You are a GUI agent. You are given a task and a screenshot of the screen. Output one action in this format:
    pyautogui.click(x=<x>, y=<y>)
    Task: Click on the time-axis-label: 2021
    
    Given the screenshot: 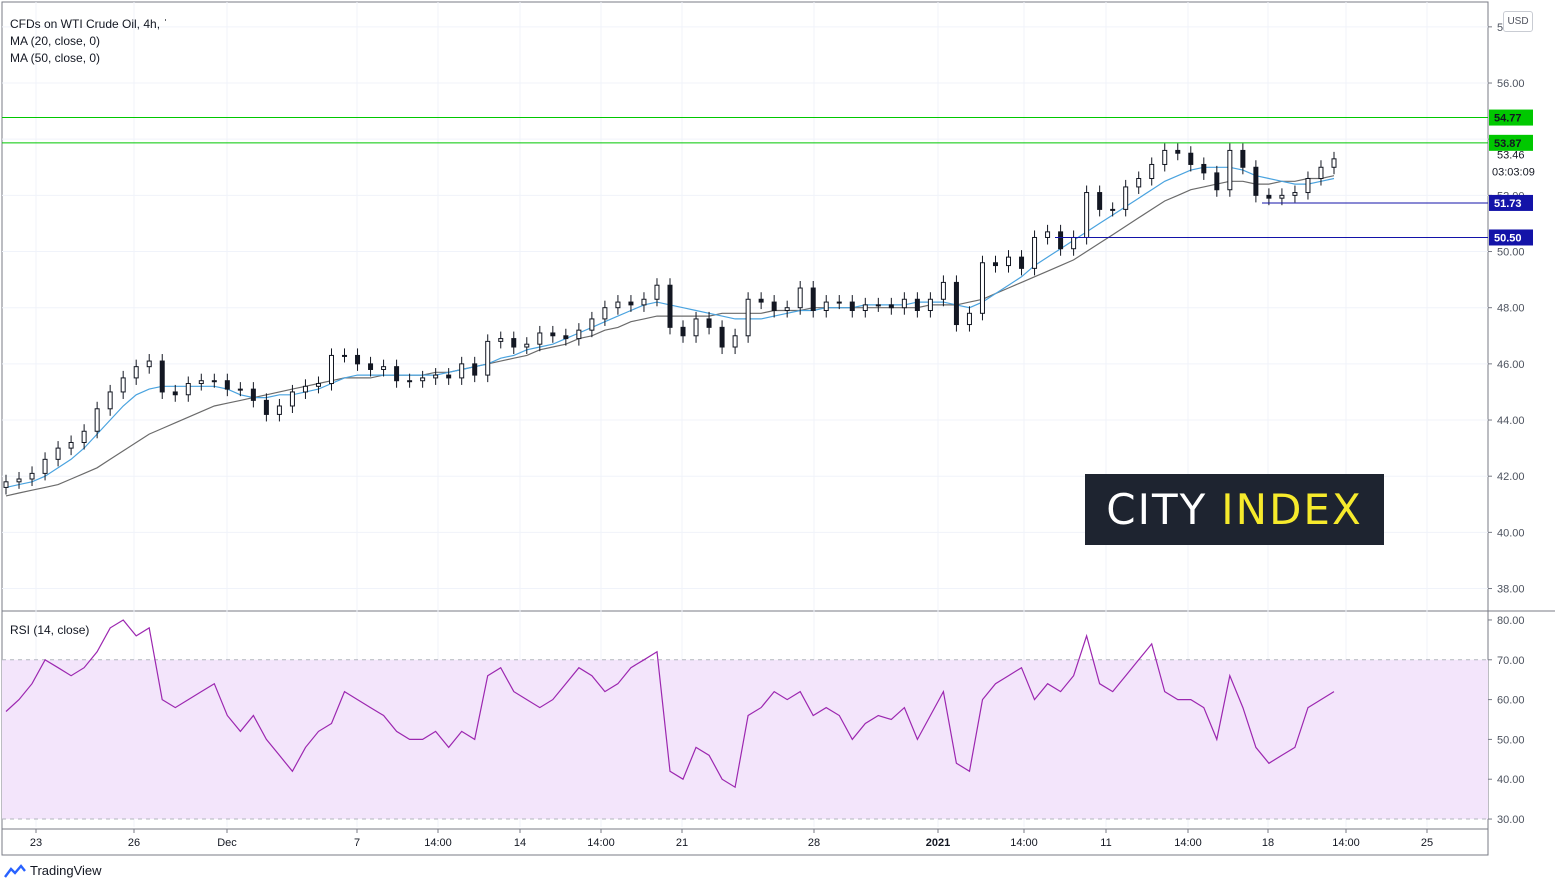 What is the action you would take?
    pyautogui.click(x=938, y=843)
    